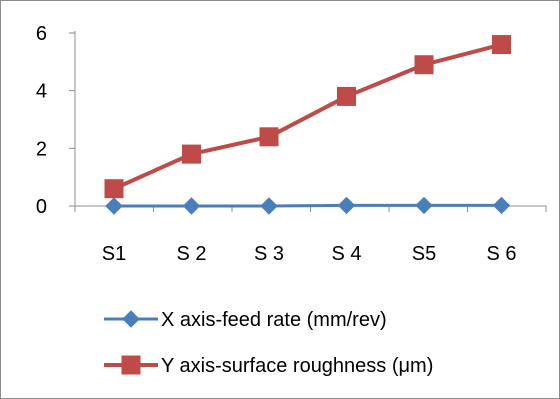  What do you see at coordinates (501, 254) in the screenshot?
I see `x-tick-label: S 6` at bounding box center [501, 254].